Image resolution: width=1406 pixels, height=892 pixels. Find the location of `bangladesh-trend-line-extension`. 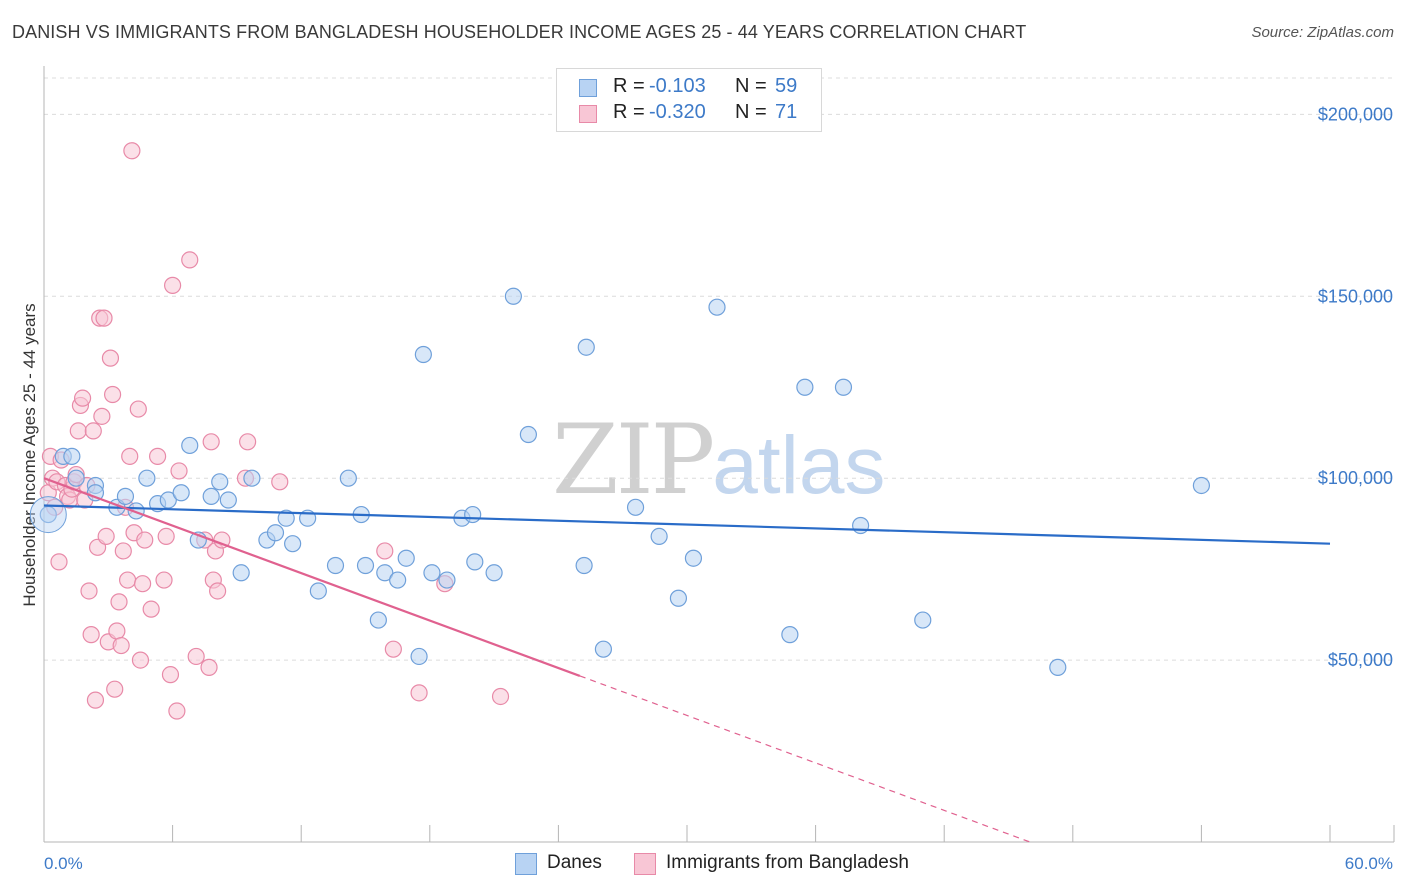

bangladesh-trend-line-extension is located at coordinates (805, 759).